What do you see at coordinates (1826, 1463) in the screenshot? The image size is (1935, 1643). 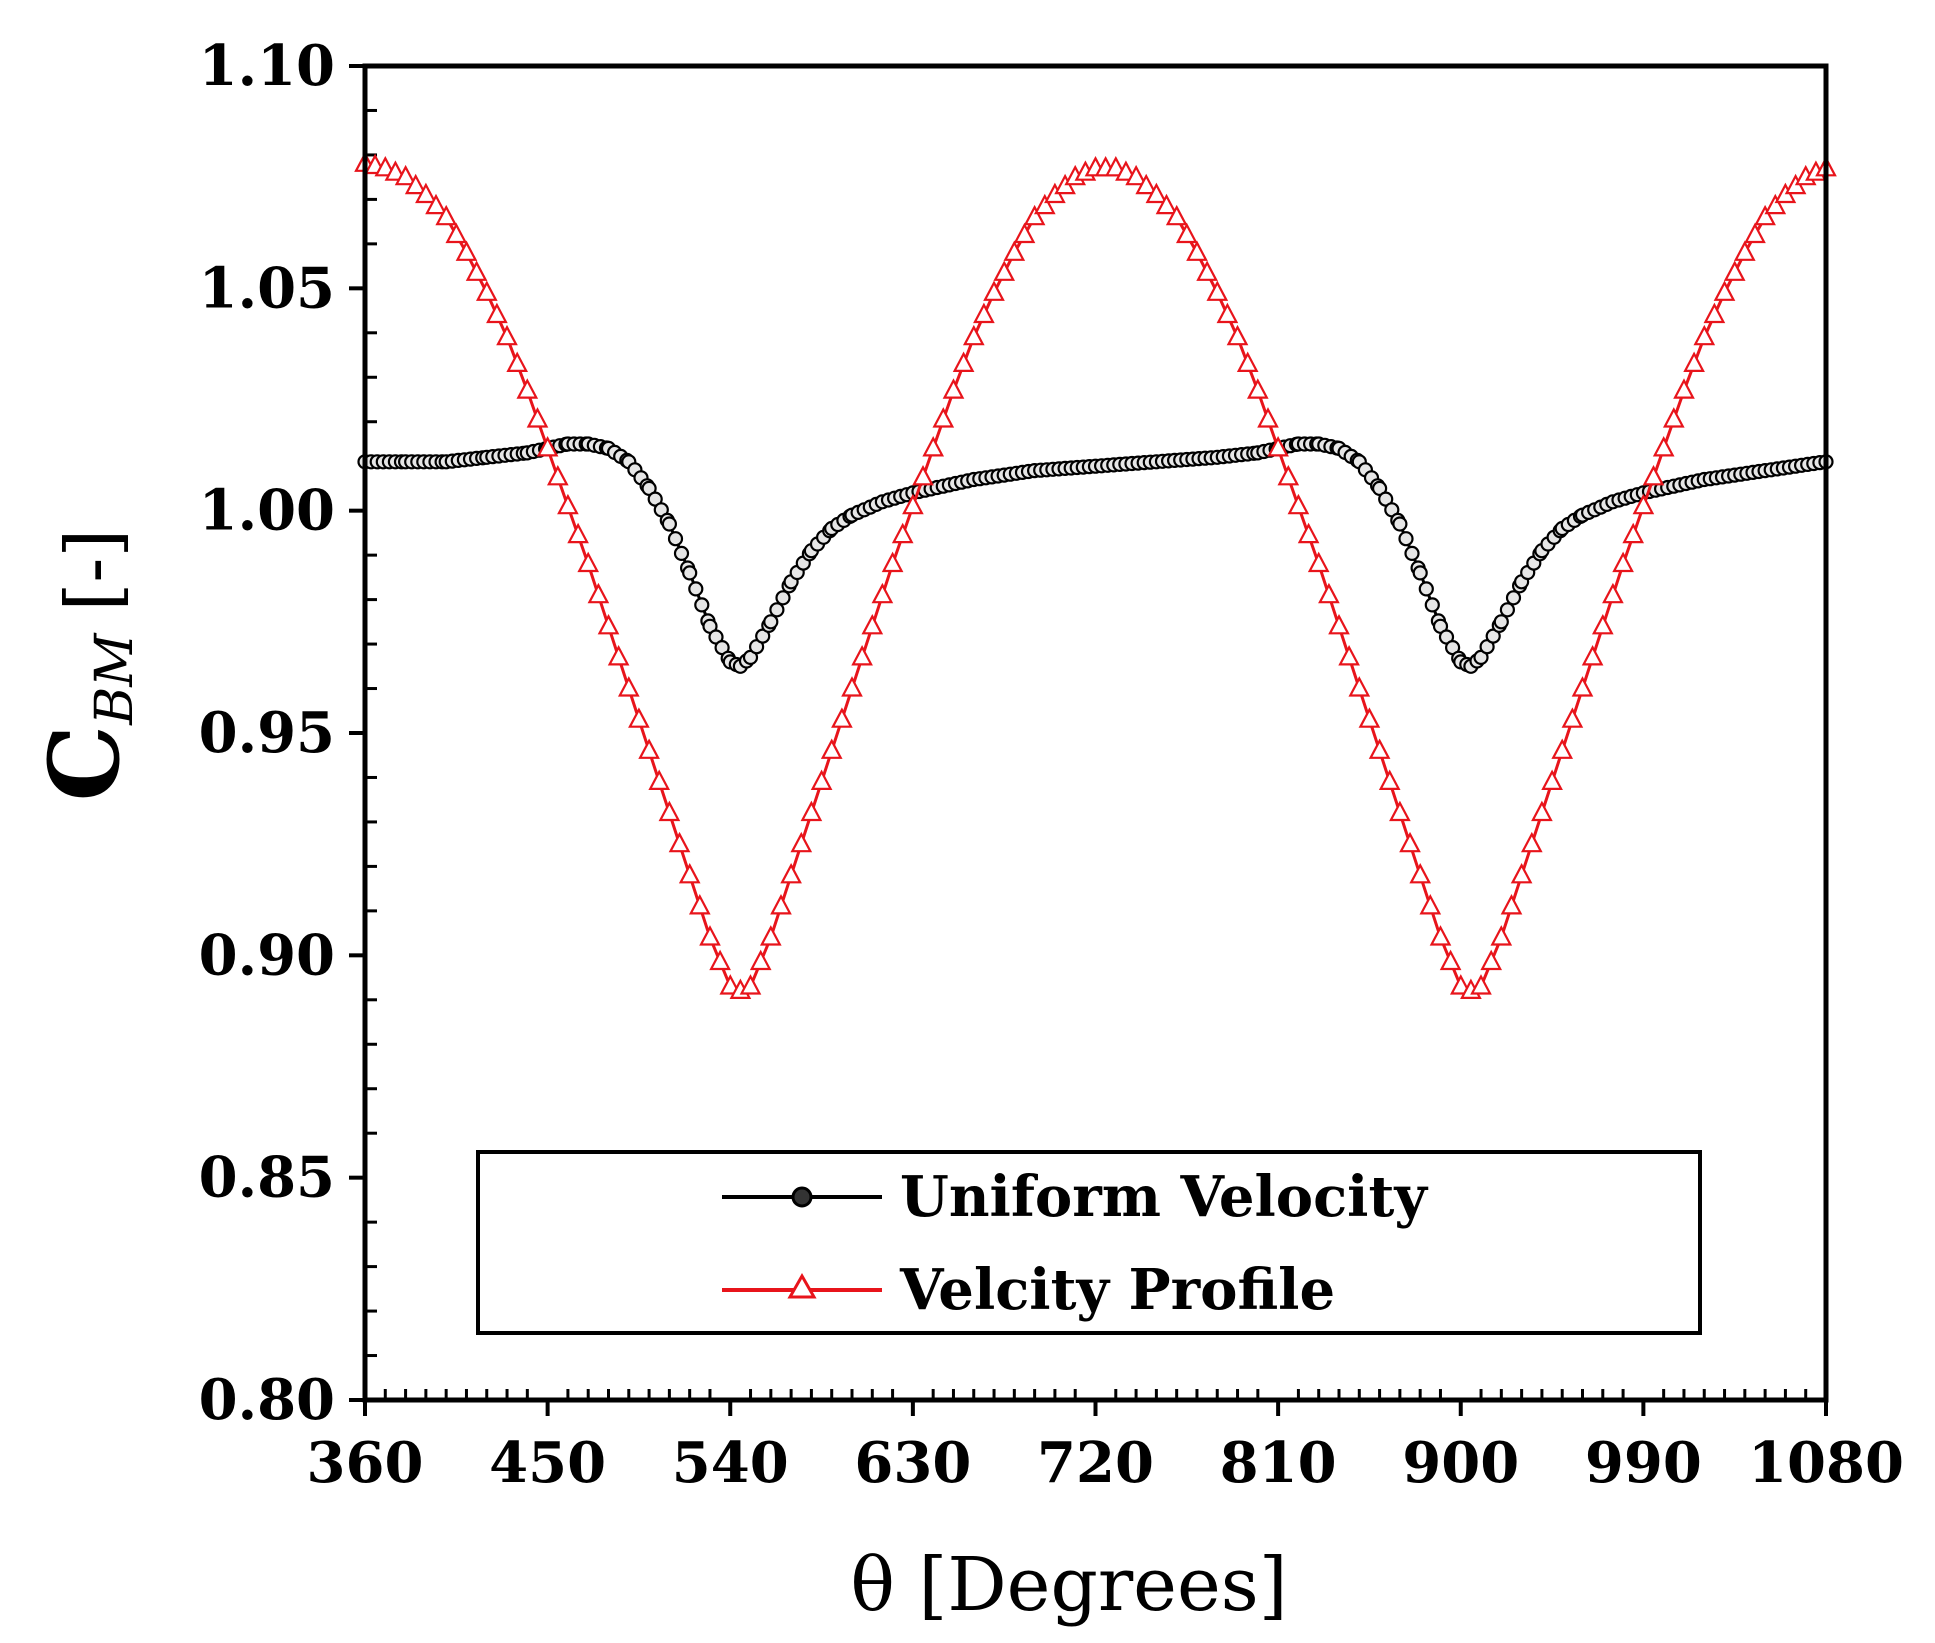 I see `x-tick-label: 1080` at bounding box center [1826, 1463].